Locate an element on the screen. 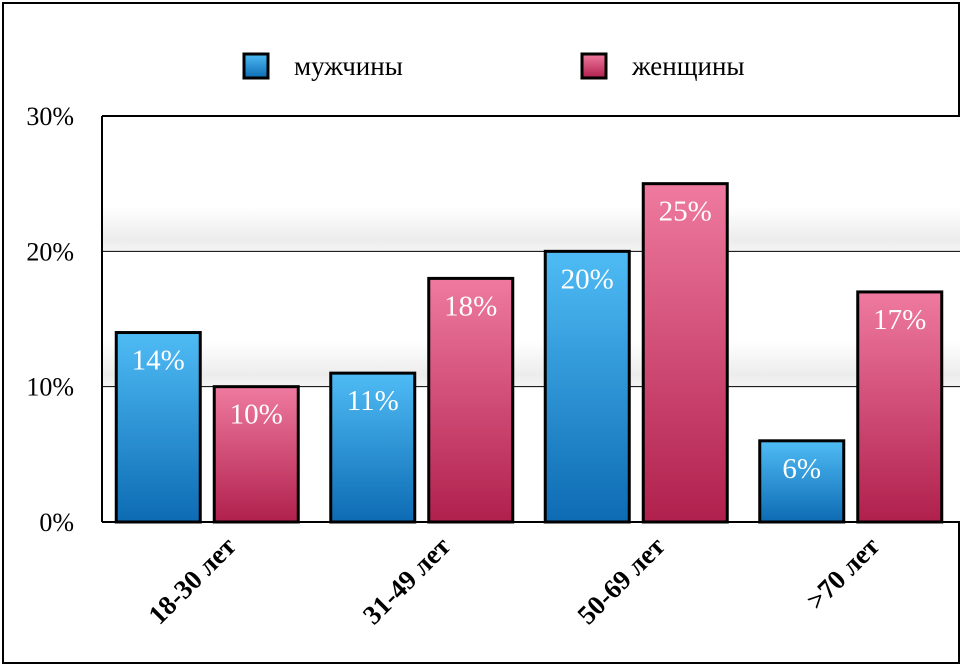 The image size is (964, 668). x-axis: 18-30 лет 31-49 лет 50-69 лет >70 лет is located at coordinates (531, 575).